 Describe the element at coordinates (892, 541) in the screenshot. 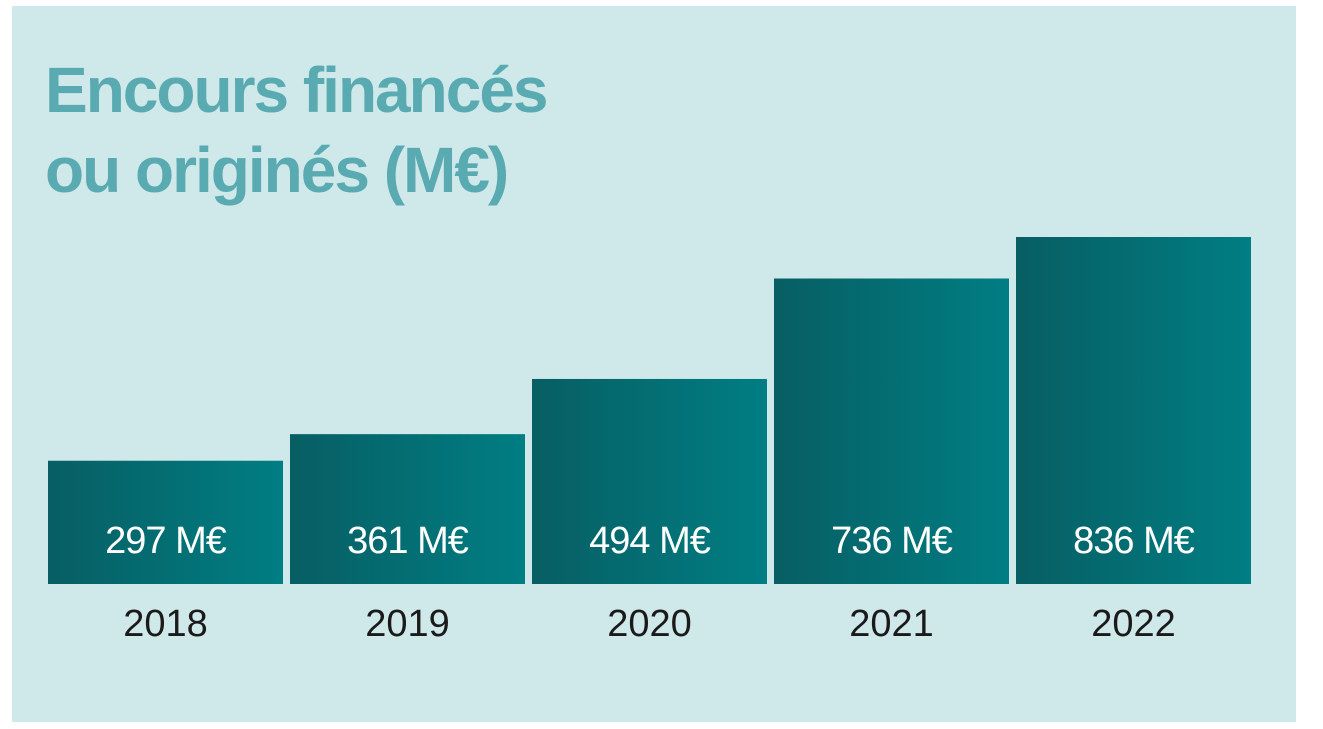

I see `bar-value-label-2021: 736 M€` at that location.